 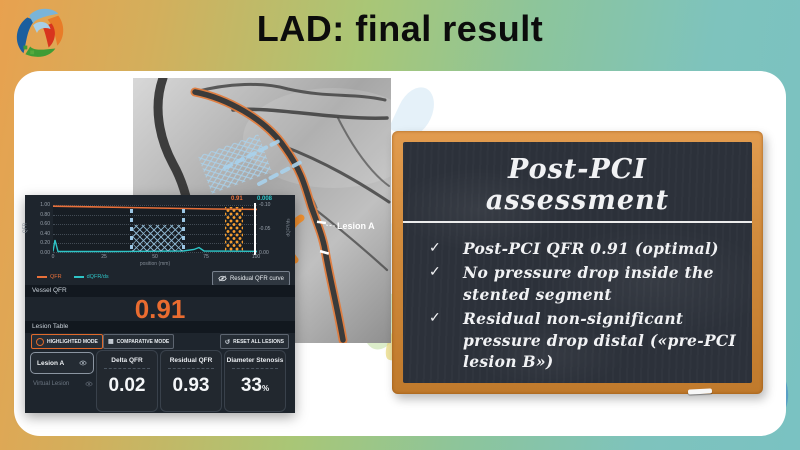 I want to click on x-tick: 100, so click(x=256, y=257).